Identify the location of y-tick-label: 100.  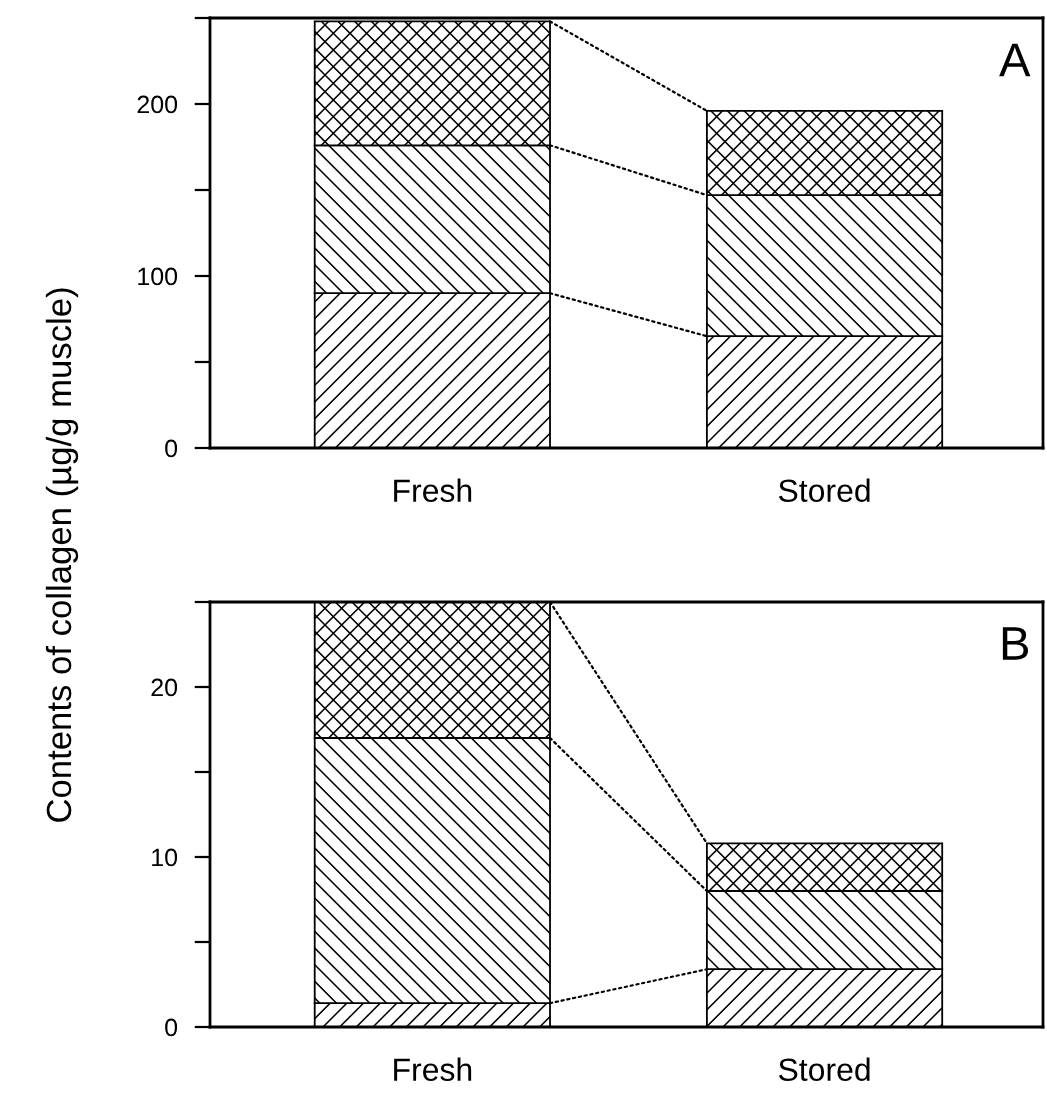
(158, 276).